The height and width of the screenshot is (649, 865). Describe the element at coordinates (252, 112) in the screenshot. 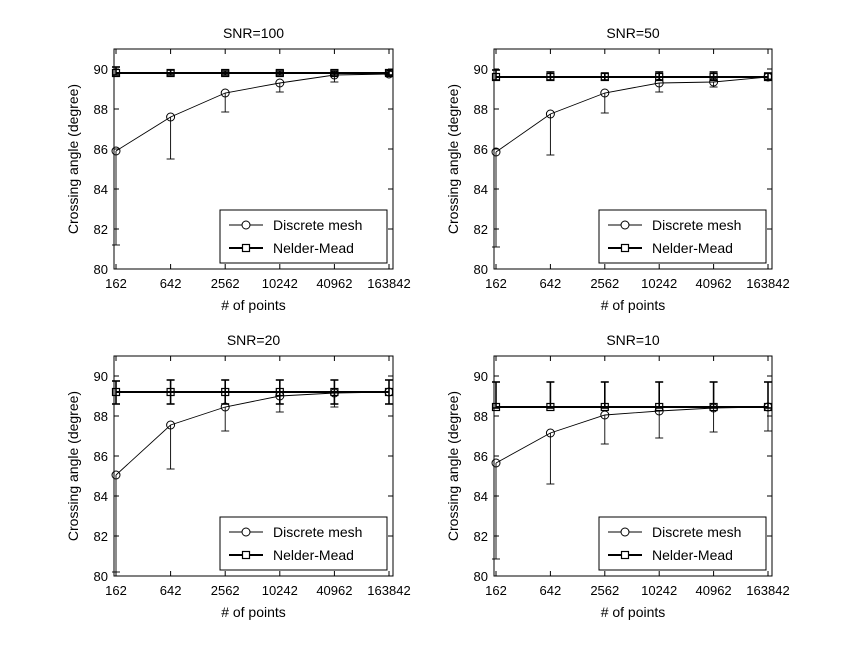

I see `discrete-mesh-series-line` at that location.